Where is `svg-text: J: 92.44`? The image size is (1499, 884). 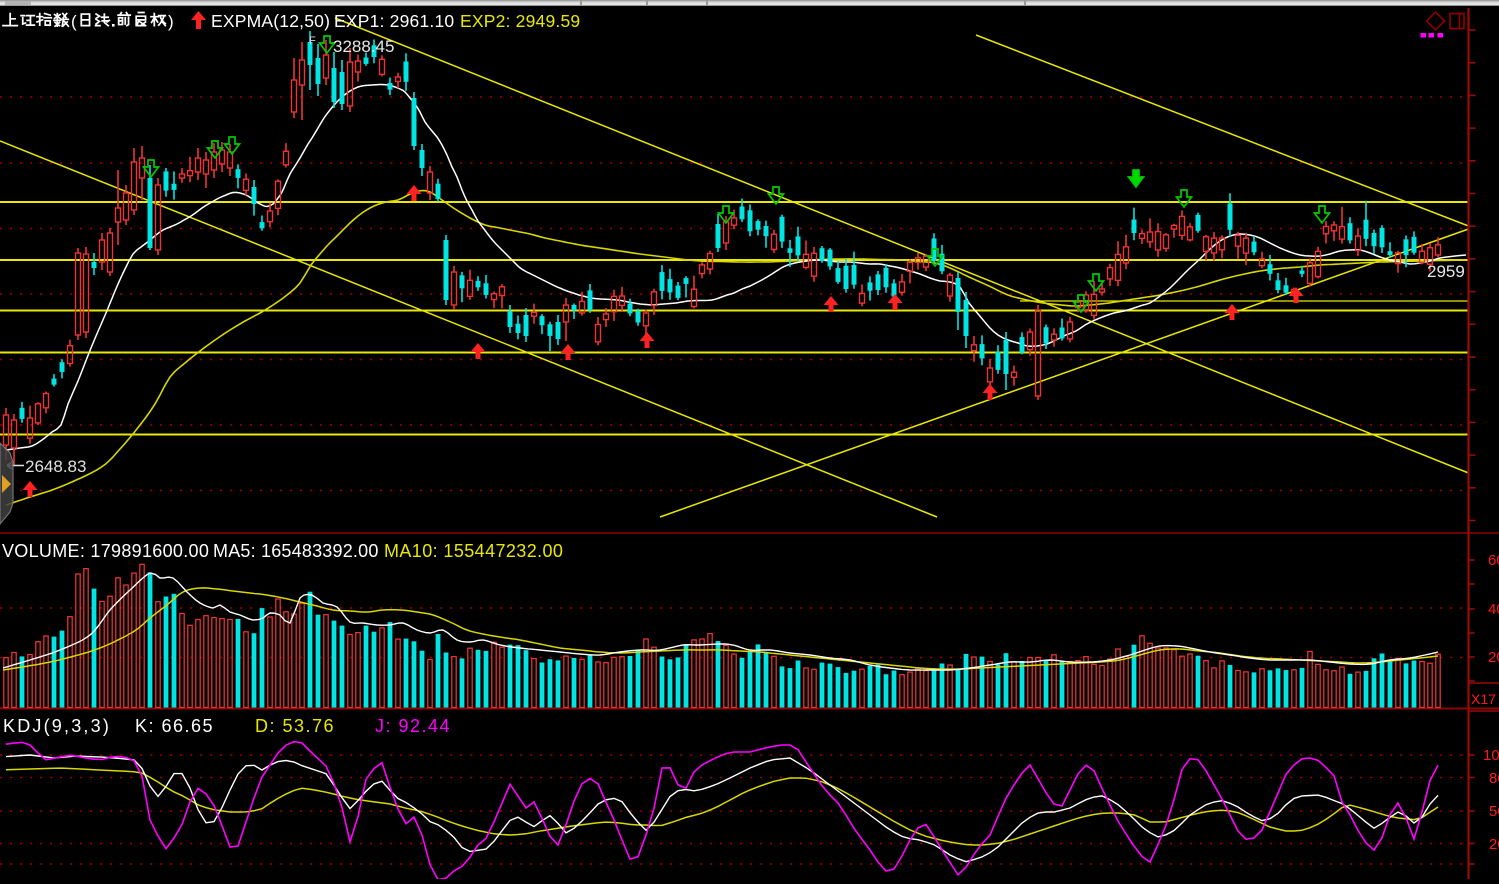
svg-text: J: 92.44 is located at coordinates (413, 726).